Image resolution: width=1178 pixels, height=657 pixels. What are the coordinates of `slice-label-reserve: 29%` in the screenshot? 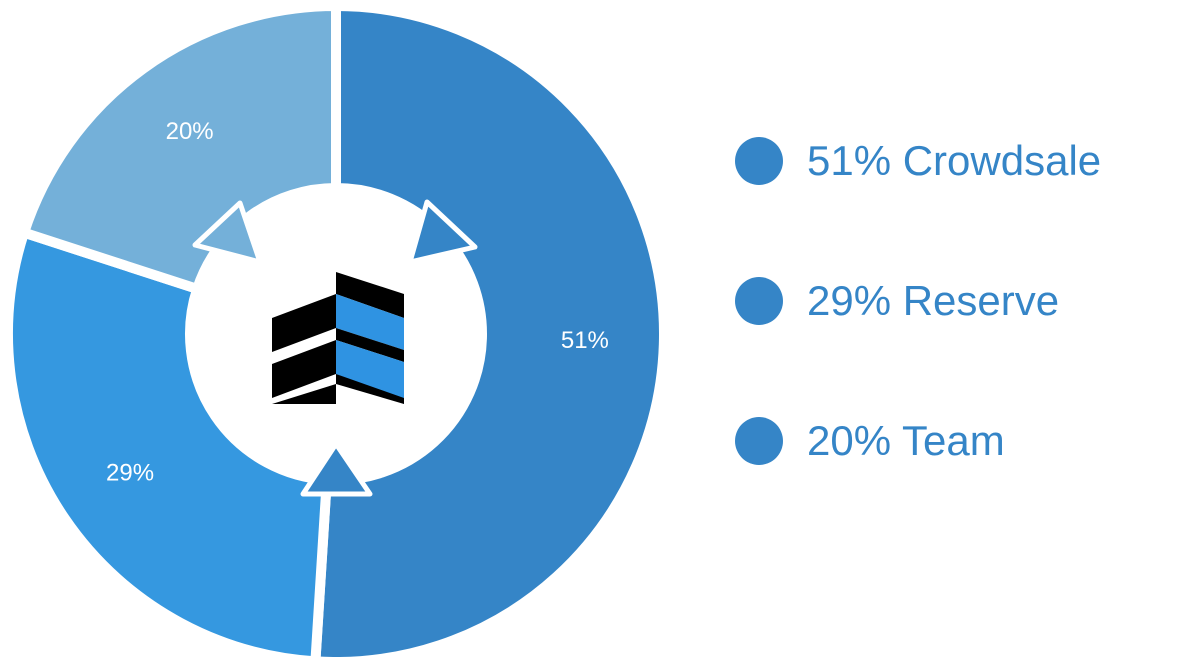 It's located at (130, 472).